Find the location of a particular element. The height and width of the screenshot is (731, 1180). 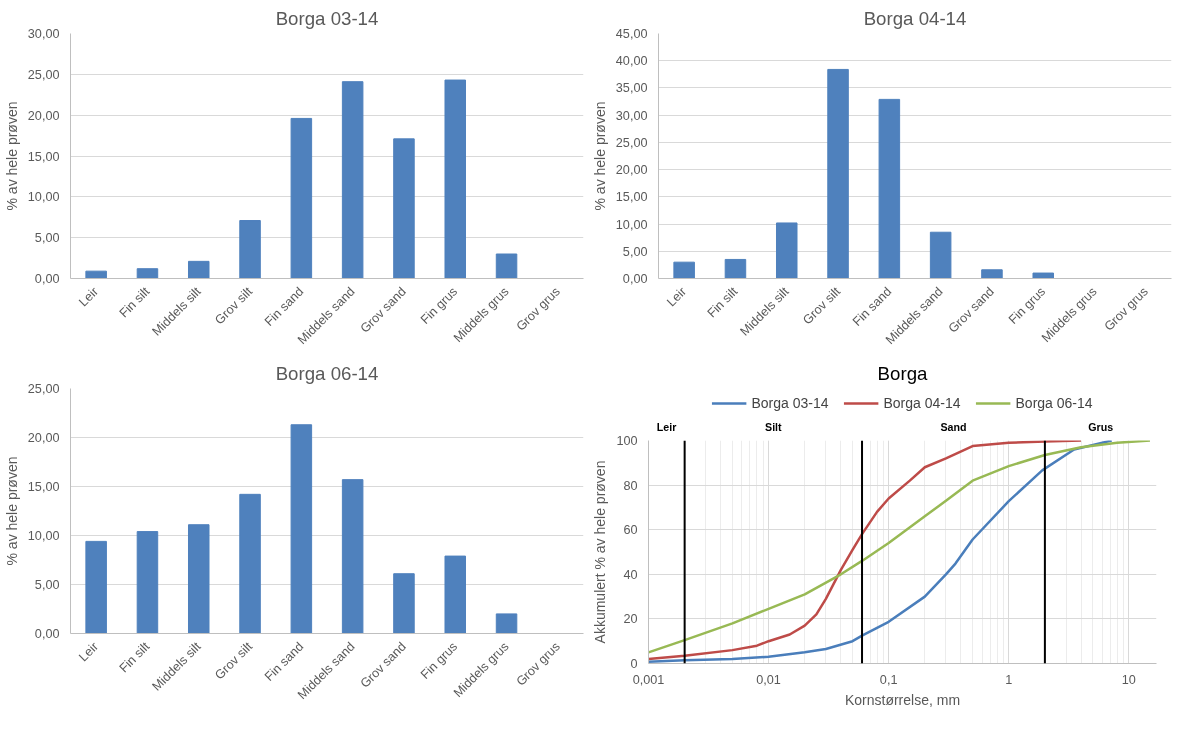

y-tick-label: 40 is located at coordinates (630, 574).